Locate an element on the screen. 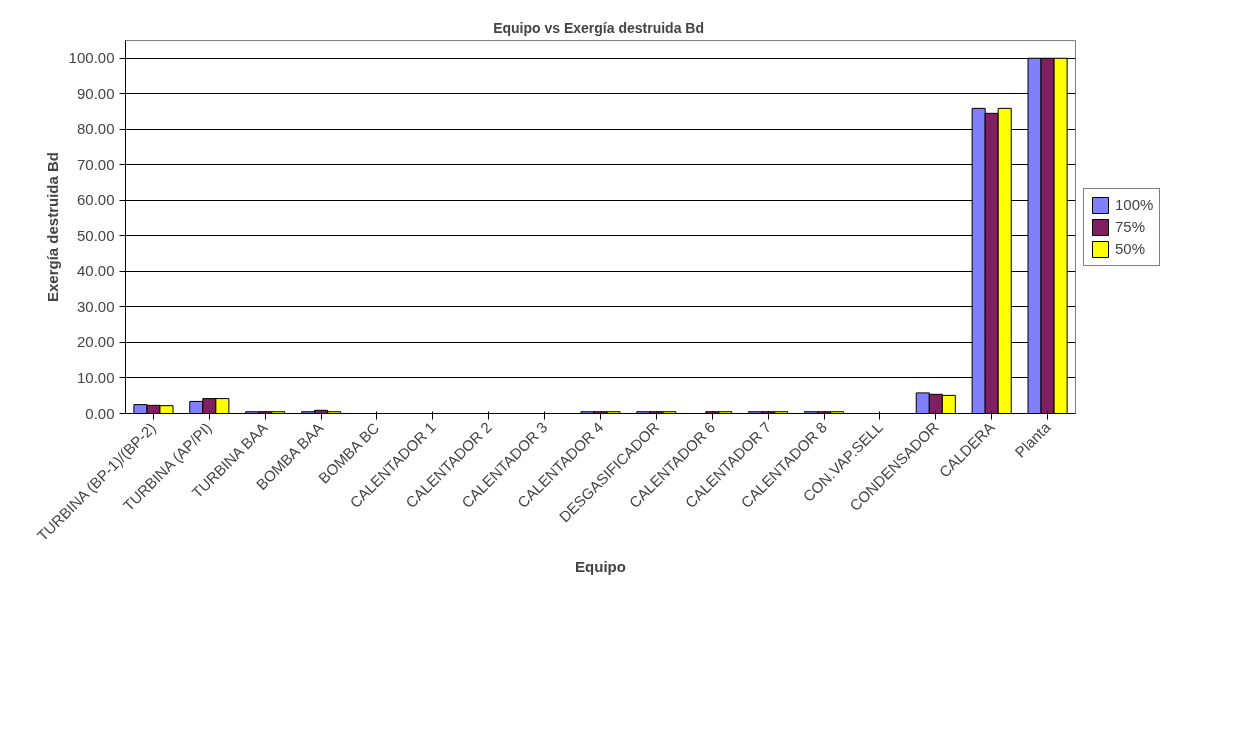  y-tick-label: 20.00 is located at coordinates (95, 342).